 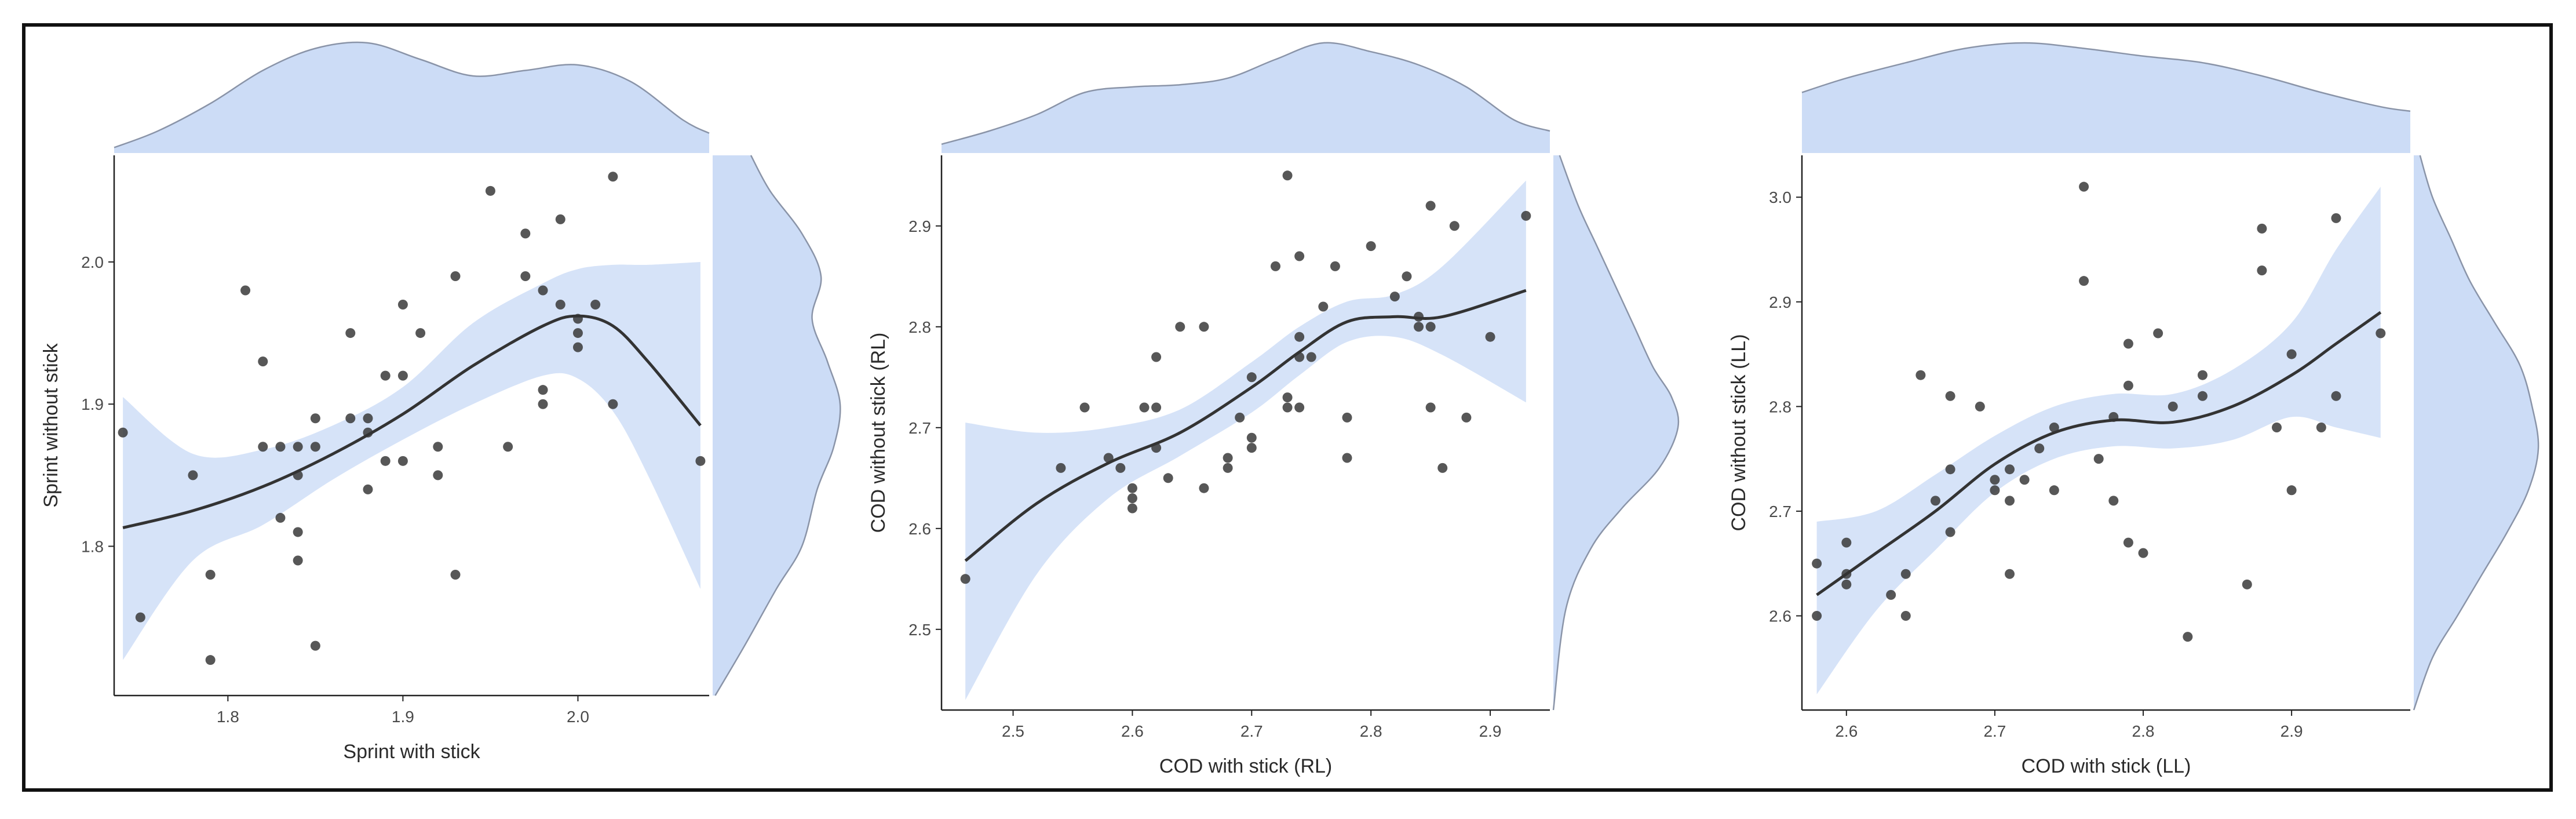 What do you see at coordinates (403, 717) in the screenshot?
I see `x-tick-label: 1.9` at bounding box center [403, 717].